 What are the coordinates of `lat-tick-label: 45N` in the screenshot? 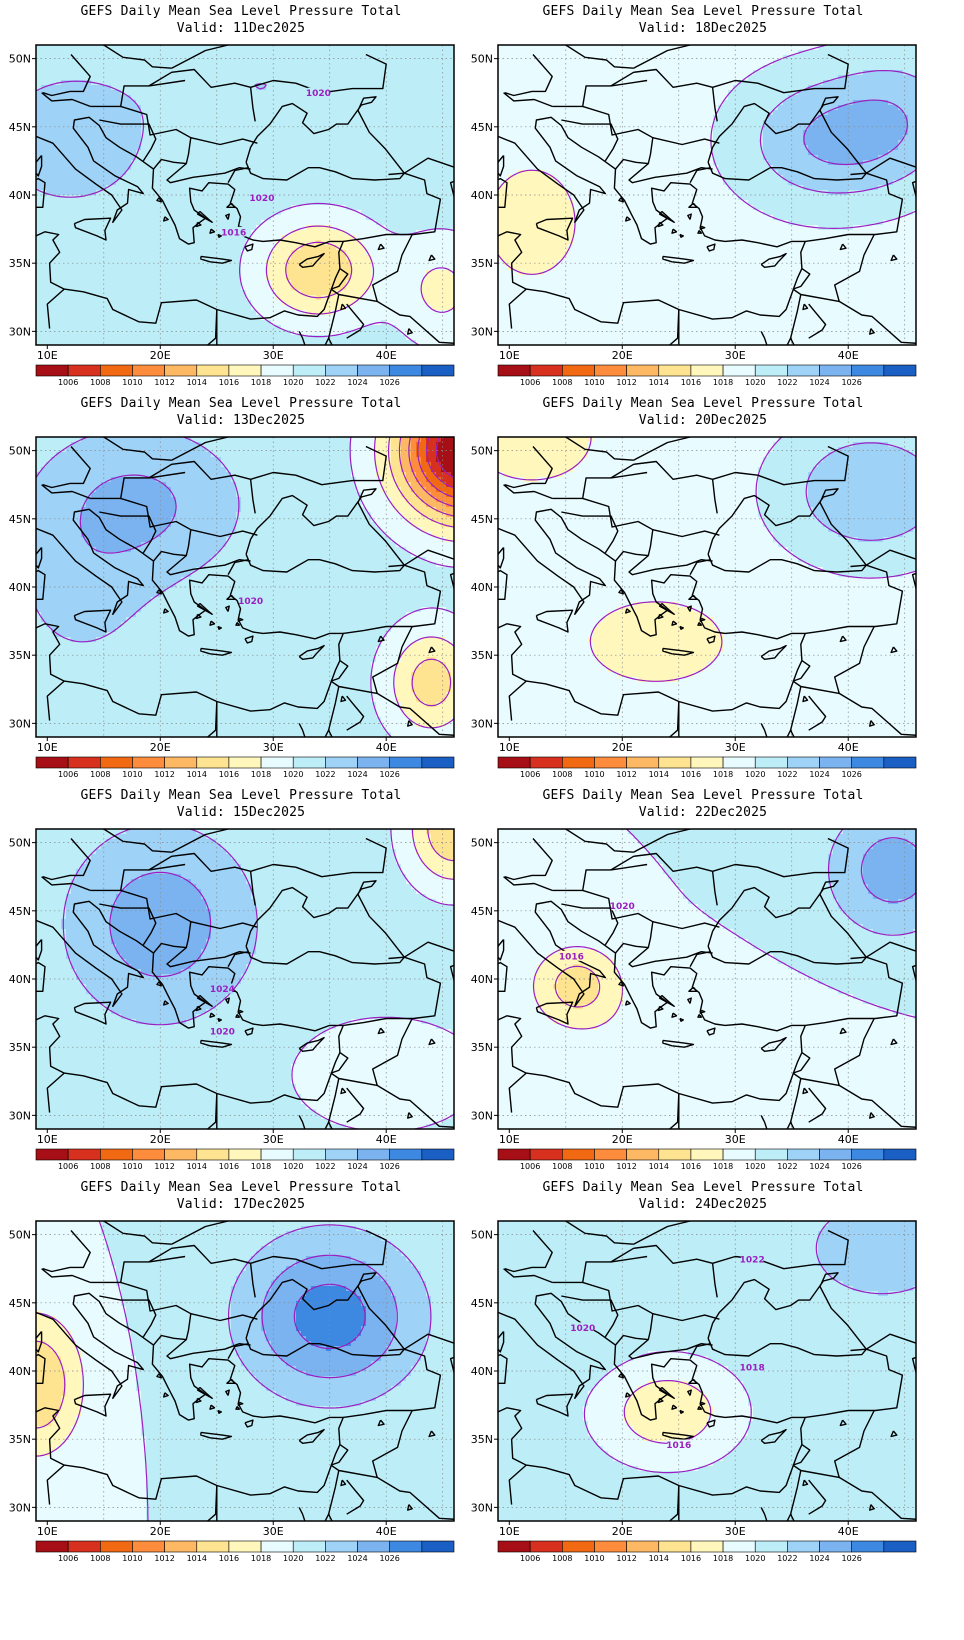 It's located at (482, 127).